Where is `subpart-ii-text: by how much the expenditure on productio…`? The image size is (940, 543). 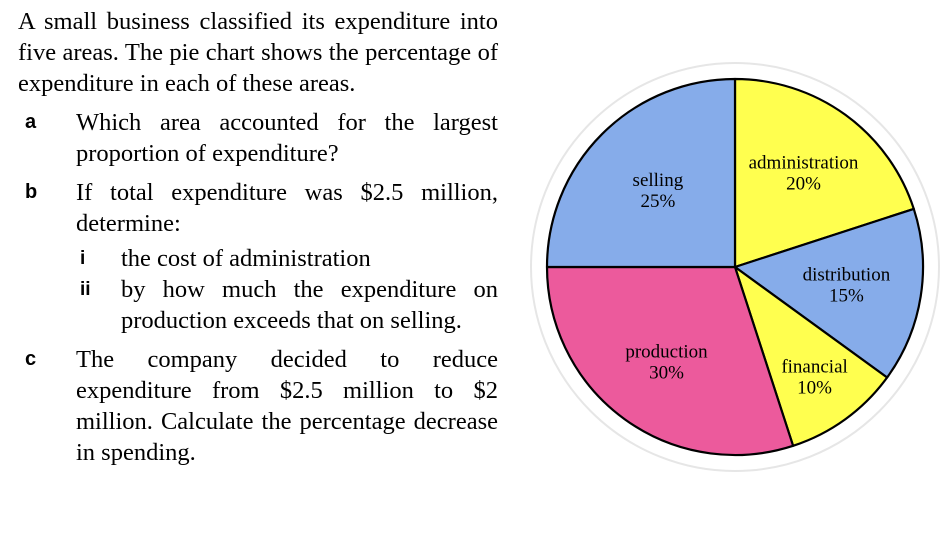 subpart-ii-text: by how much the expenditure on productio… is located at coordinates (309, 305).